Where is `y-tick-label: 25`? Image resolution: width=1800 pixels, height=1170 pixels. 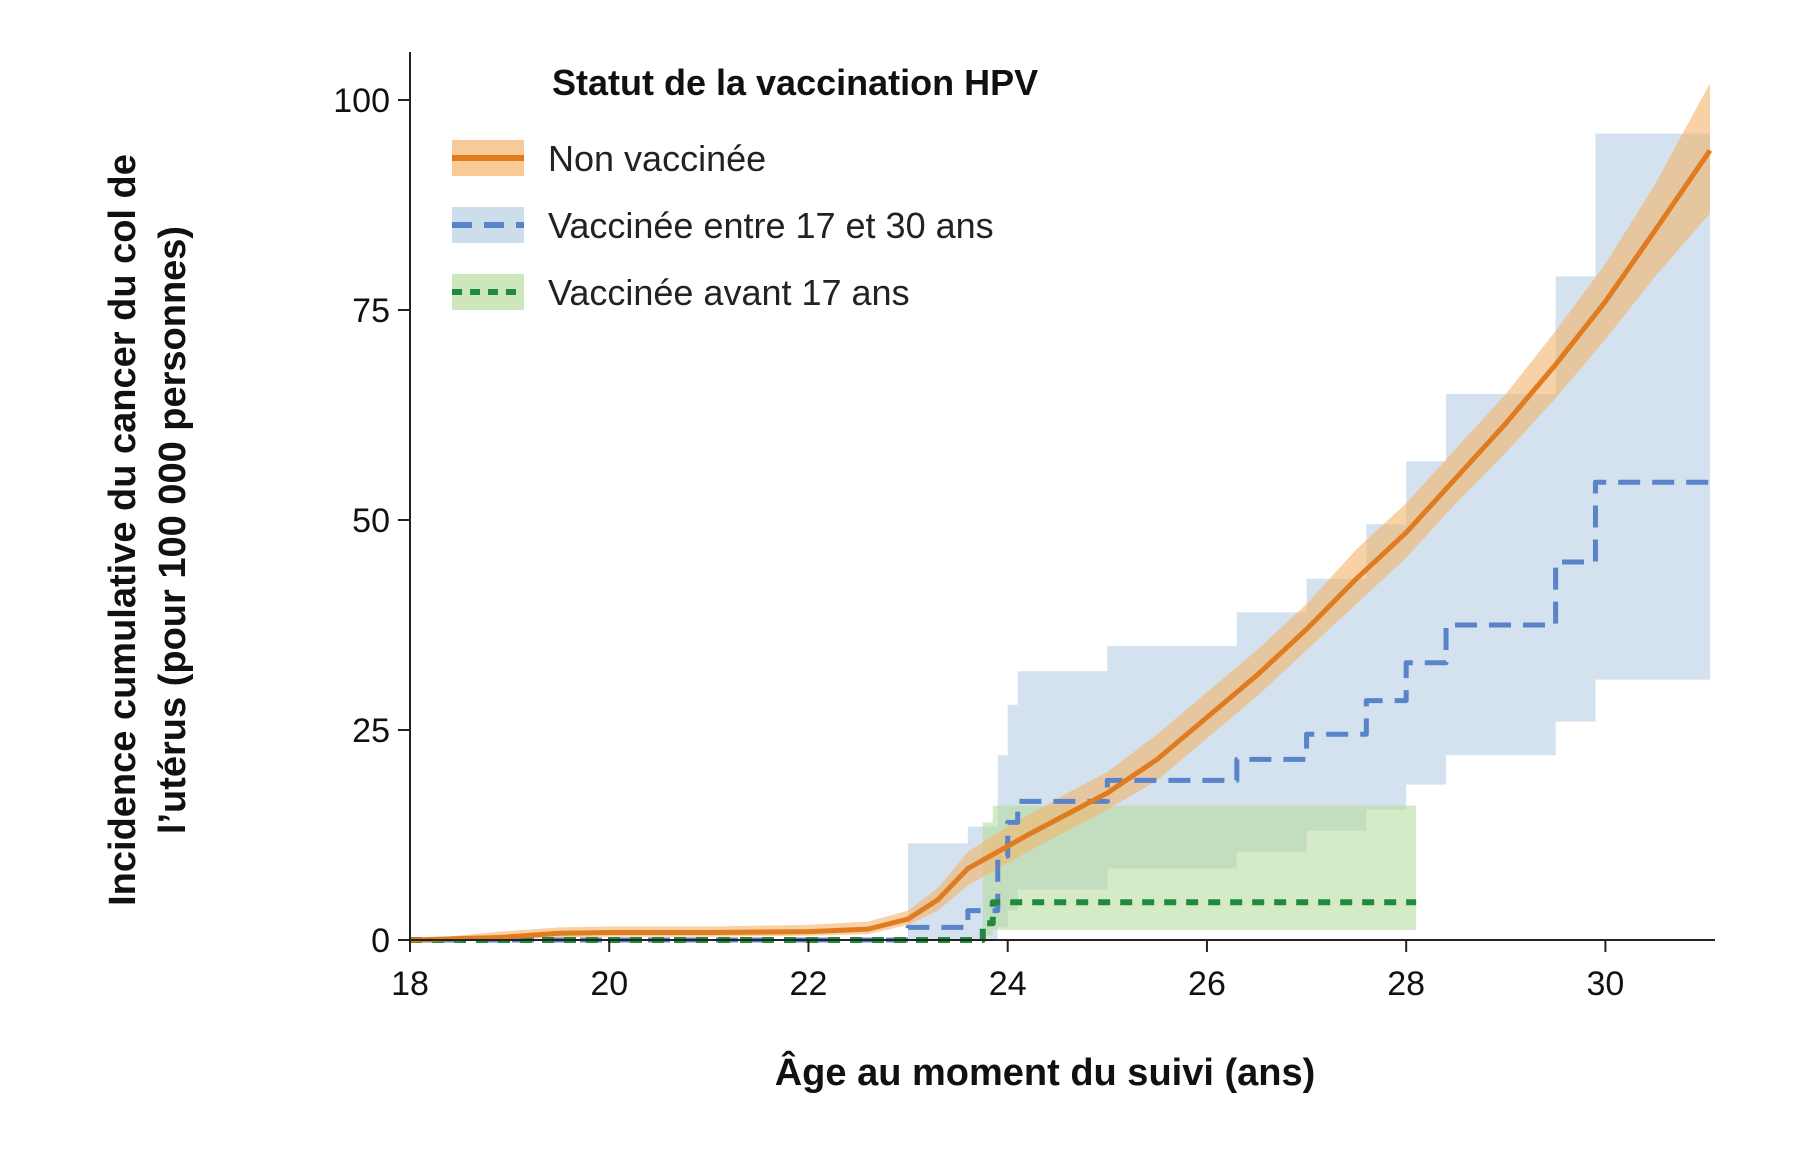 y-tick-label: 25 is located at coordinates (371, 731).